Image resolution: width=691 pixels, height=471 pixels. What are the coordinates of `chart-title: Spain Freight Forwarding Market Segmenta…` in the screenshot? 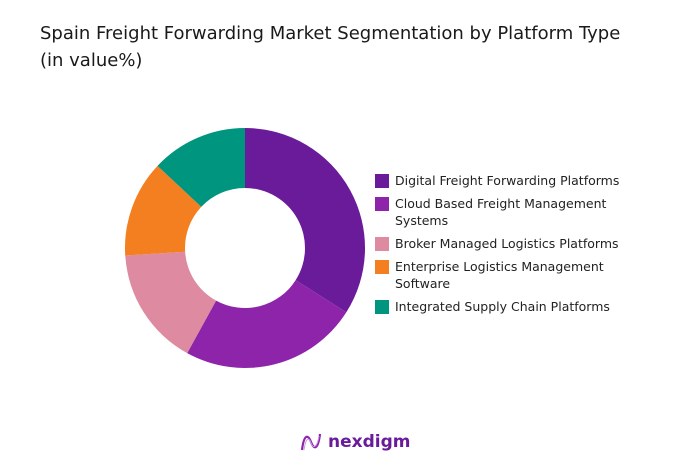 It's located at (330, 47).